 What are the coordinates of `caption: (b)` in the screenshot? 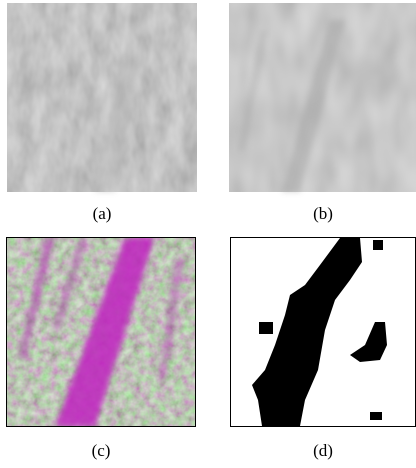 It's located at (323, 213).